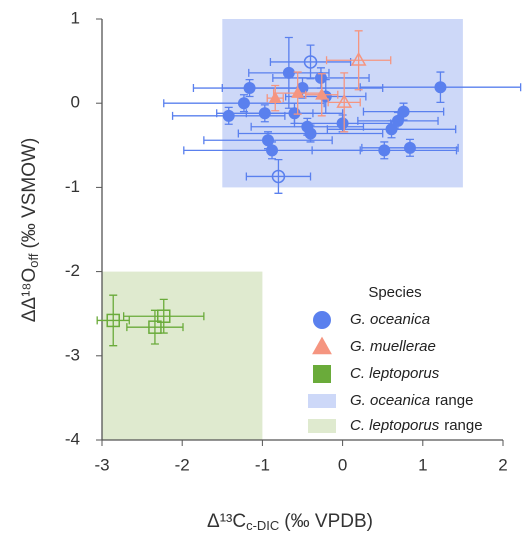 The height and width of the screenshot is (547, 525). What do you see at coordinates (72, 186) in the screenshot?
I see `y-tick-label: -1` at bounding box center [72, 186].